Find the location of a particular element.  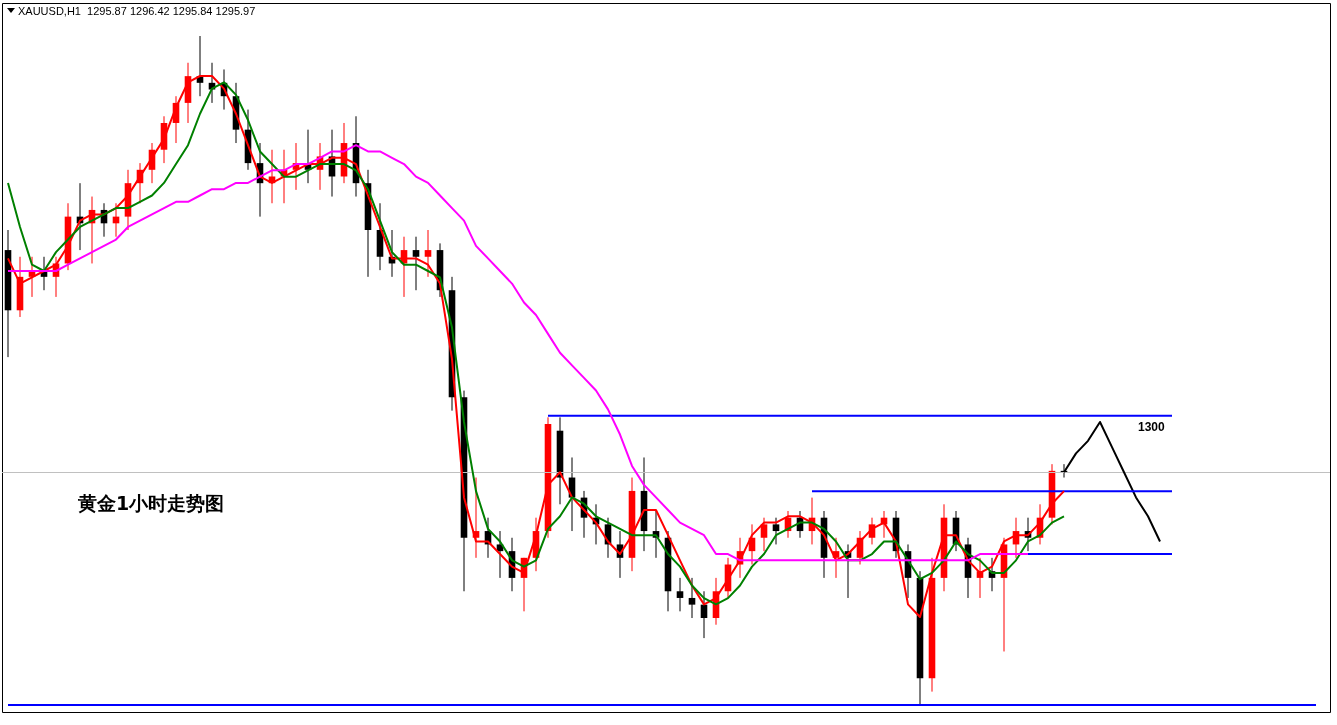

chart-title: XAUUSD,H1 1295.87 1296.42 1295.84 1295.97 is located at coordinates (137, 10).